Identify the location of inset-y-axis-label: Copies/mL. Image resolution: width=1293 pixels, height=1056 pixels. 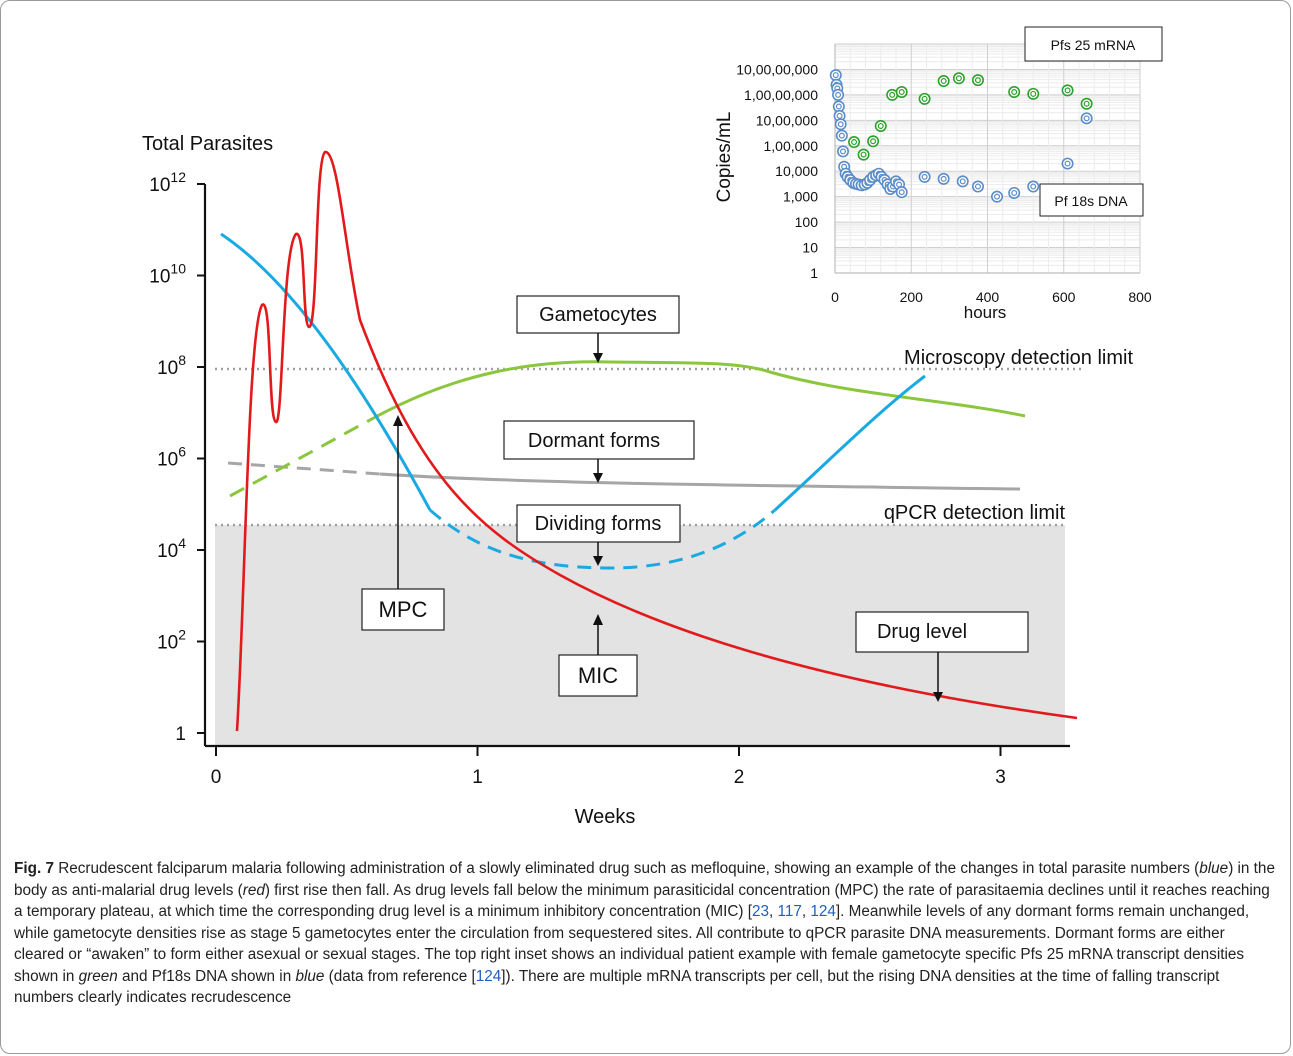
(724, 157).